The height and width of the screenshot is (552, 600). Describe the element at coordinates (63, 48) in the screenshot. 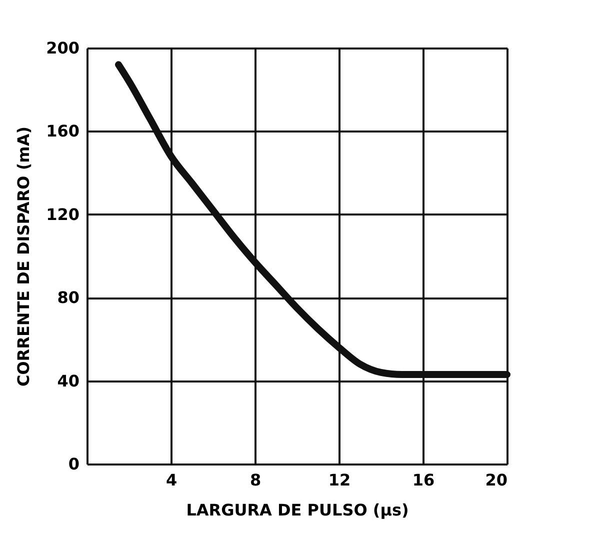

I see `y-tick-label: 200` at that location.